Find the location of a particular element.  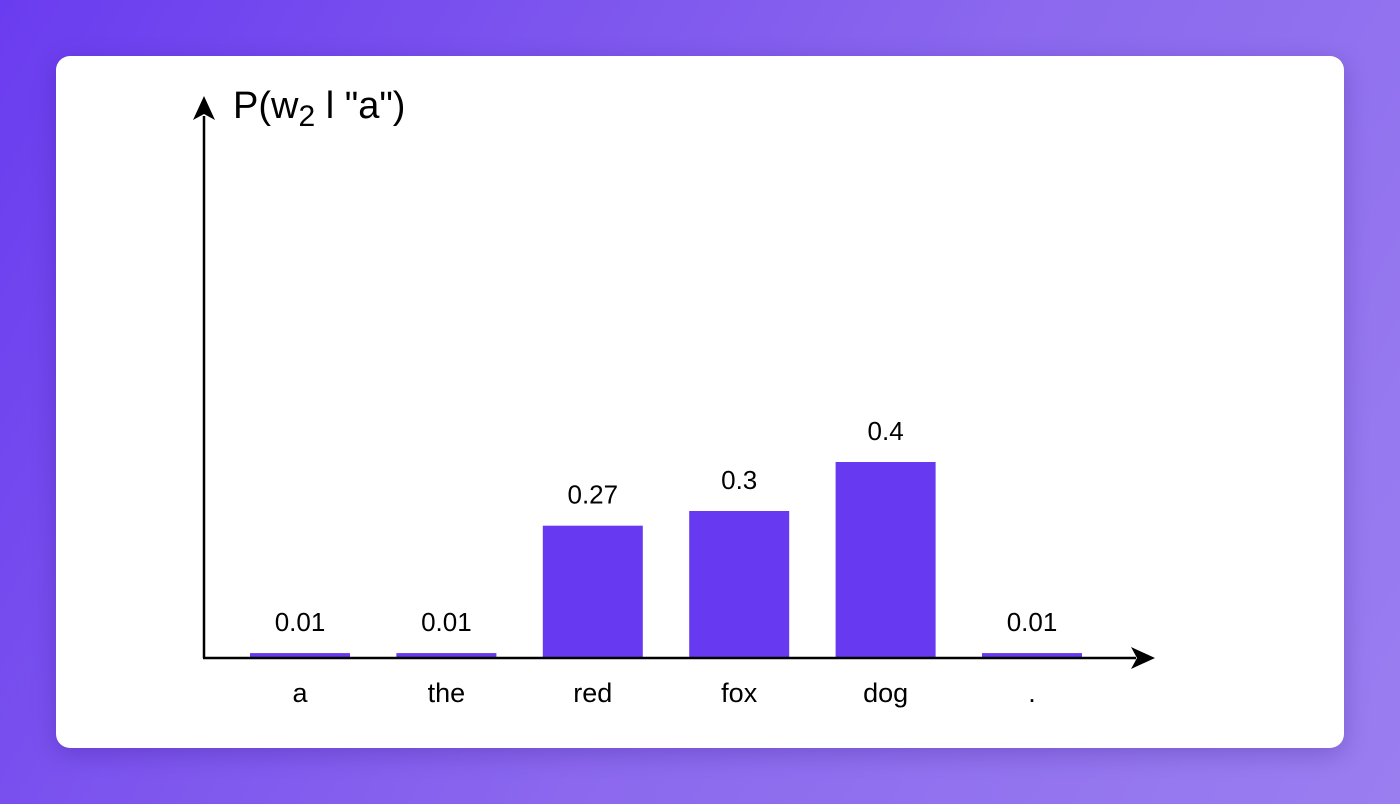

category-label-5: . is located at coordinates (1032, 693).